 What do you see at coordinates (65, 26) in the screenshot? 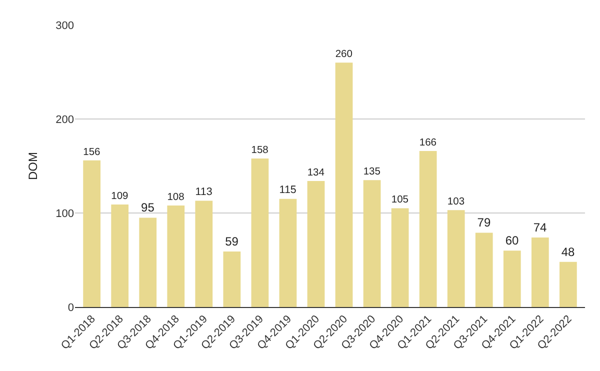
I see `y-tick-label: 300` at bounding box center [65, 26].